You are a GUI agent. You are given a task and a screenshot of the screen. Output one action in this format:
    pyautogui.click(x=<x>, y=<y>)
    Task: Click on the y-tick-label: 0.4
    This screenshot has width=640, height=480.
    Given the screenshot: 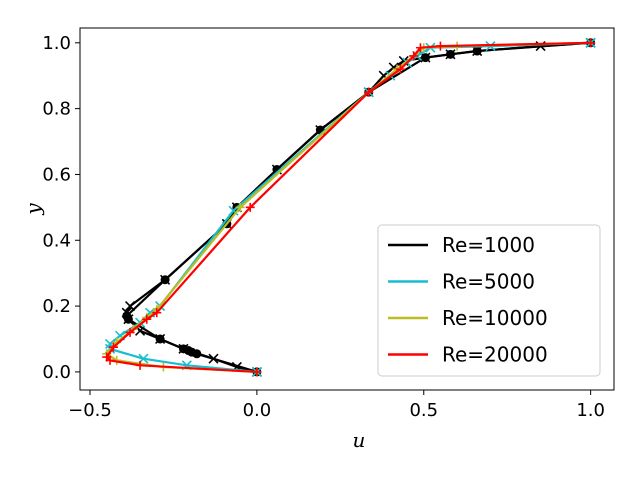 What is the action you would take?
    pyautogui.click(x=56, y=240)
    